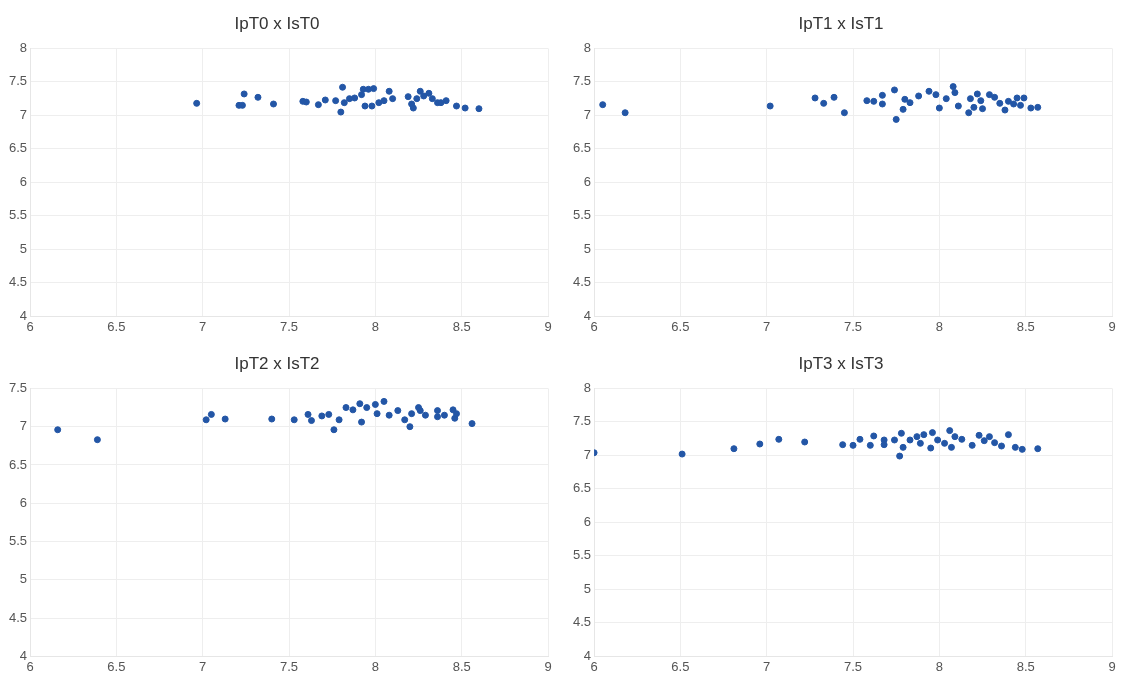 The image size is (1128, 680). I want to click on chart-title: IpT0 x IsT0, so click(277, 23).